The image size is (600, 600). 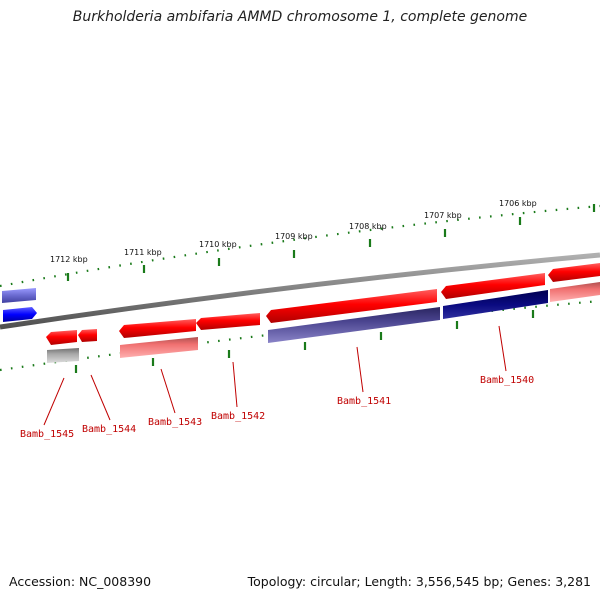 What do you see at coordinates (175, 422) in the screenshot?
I see `gene-label-bamb-1543: Bamb_1543` at bounding box center [175, 422].